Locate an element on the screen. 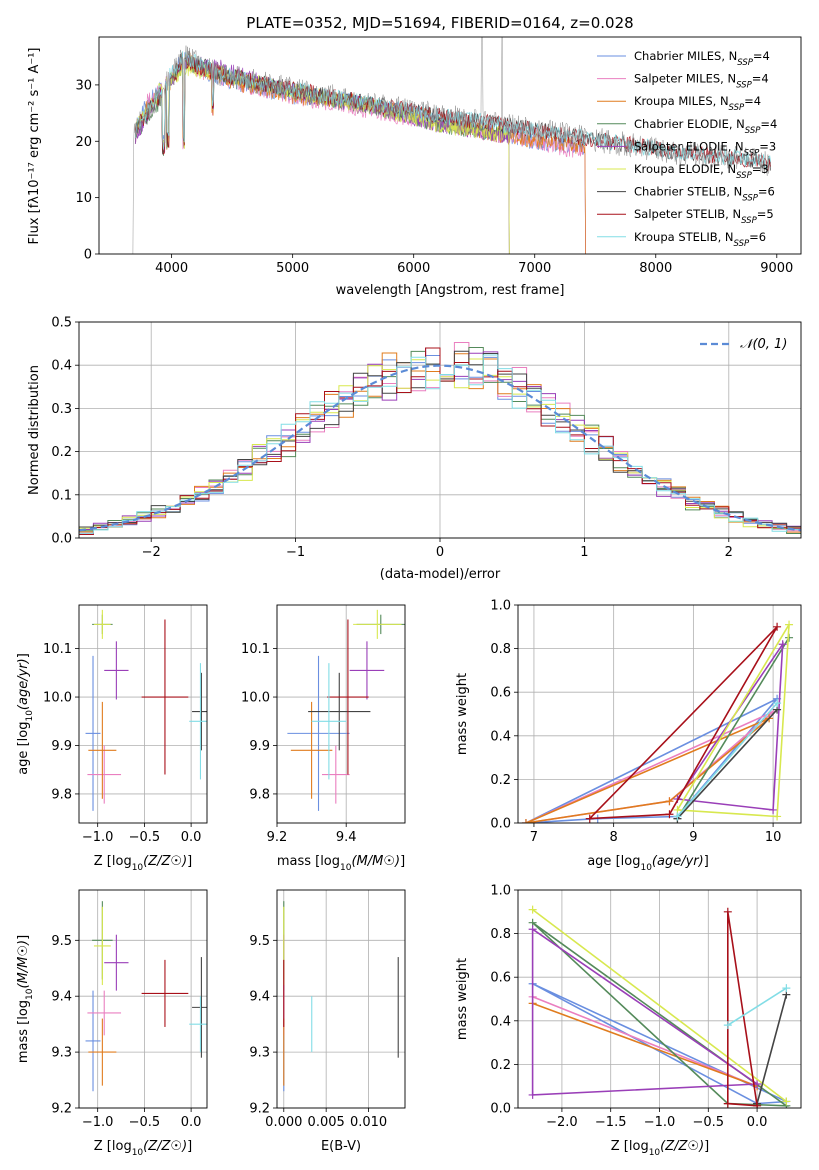  y-tick-label: 0.3 is located at coordinates (61, 409).